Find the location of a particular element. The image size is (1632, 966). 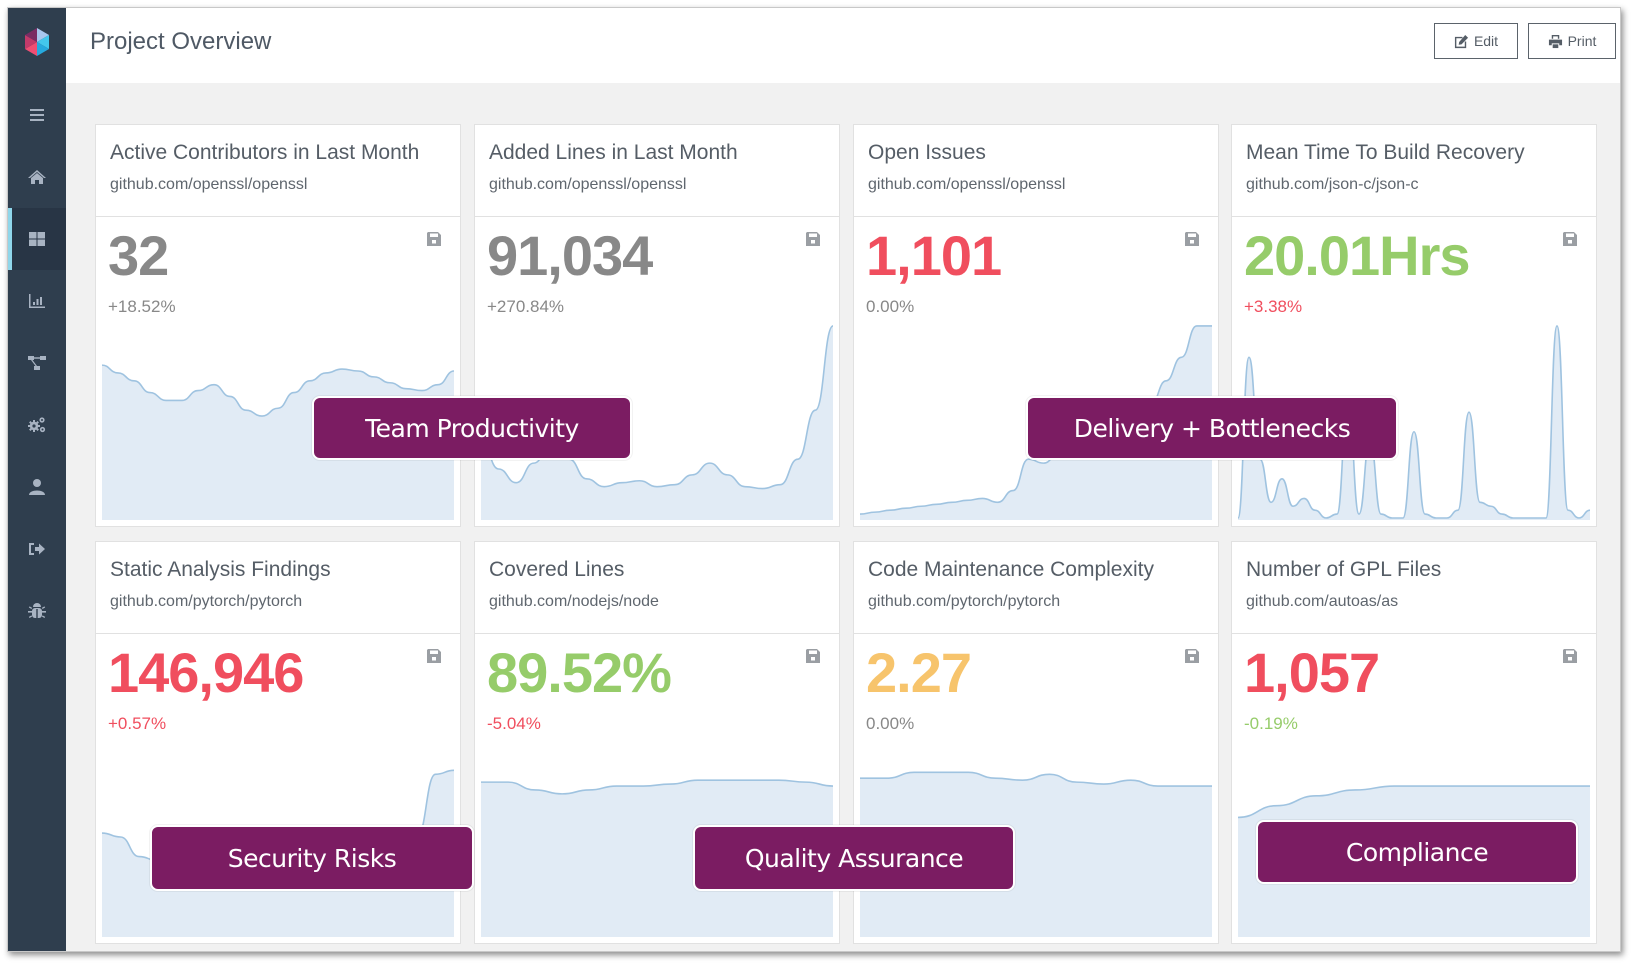

sidebar-item-menu is located at coordinates (37, 115).